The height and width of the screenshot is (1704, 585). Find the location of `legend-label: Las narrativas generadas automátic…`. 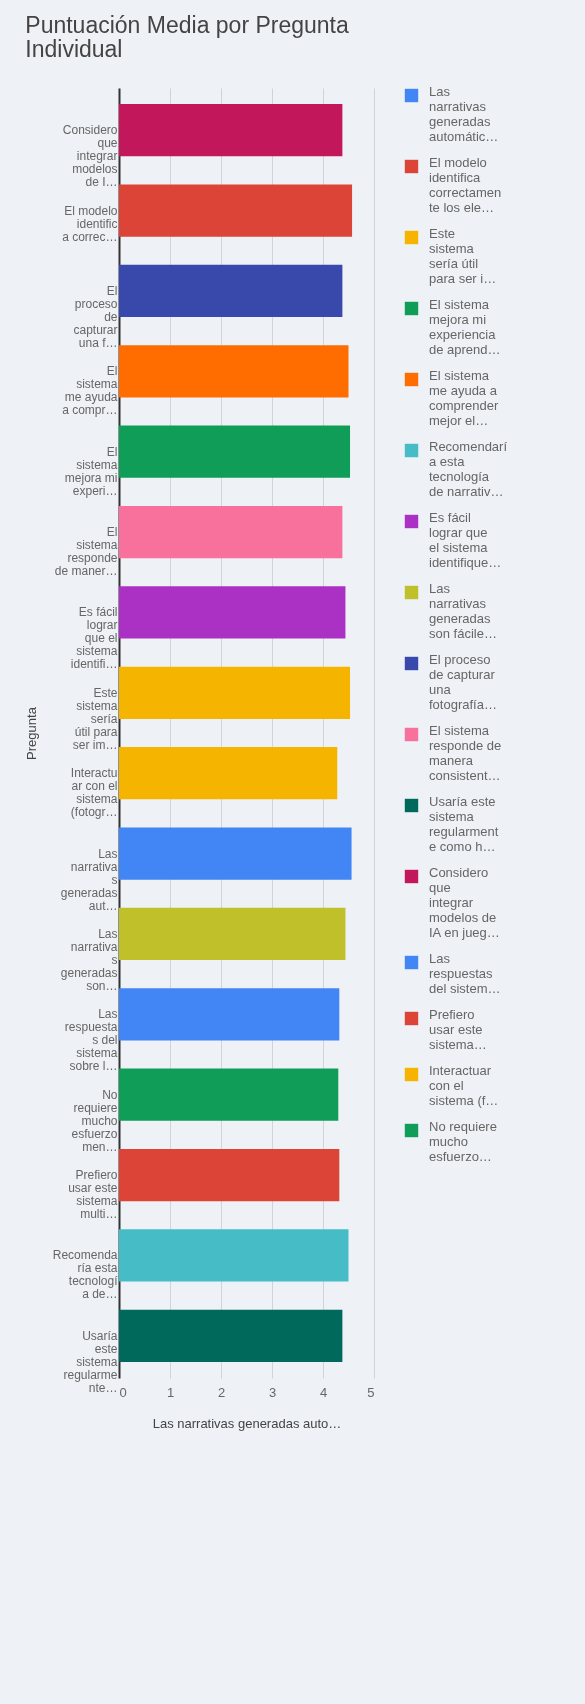

legend-label: Las narrativas generadas automátic… is located at coordinates (464, 113).